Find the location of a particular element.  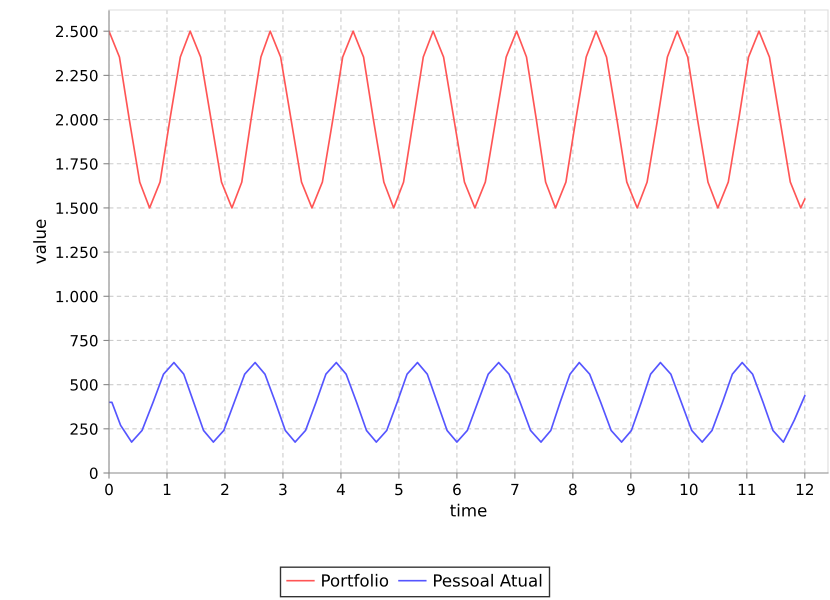

x-tick-label: 1 is located at coordinates (167, 490).